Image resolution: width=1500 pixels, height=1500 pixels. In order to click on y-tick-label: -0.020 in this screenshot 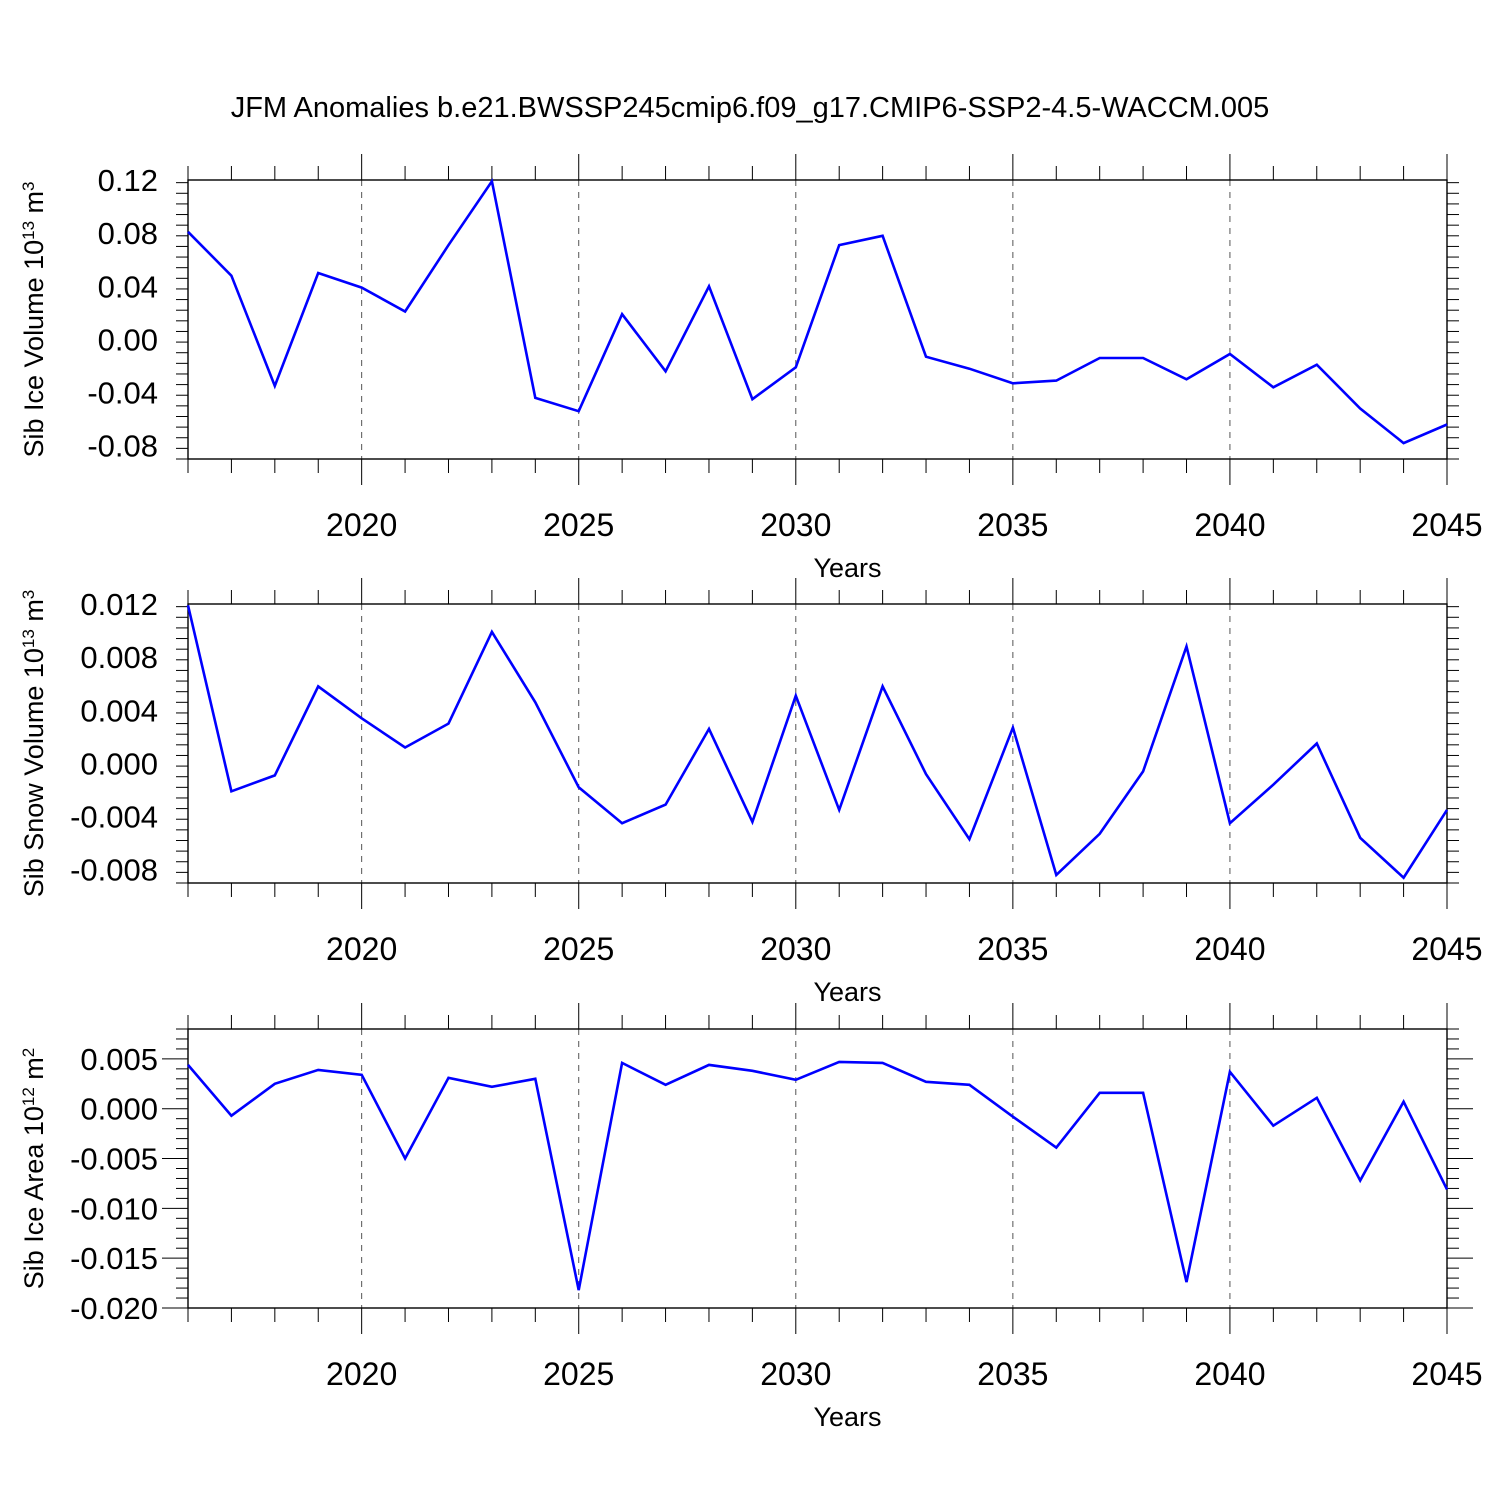, I will do `click(114, 1308)`.